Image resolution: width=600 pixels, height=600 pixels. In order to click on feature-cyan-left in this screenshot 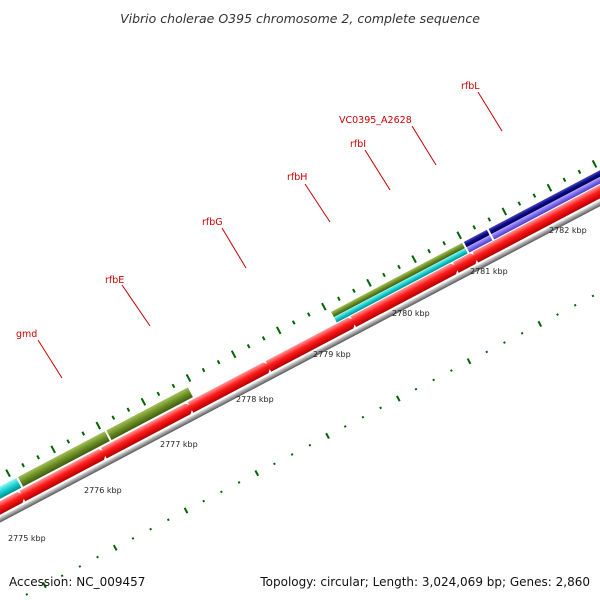, I will do `click(11, 502)`.